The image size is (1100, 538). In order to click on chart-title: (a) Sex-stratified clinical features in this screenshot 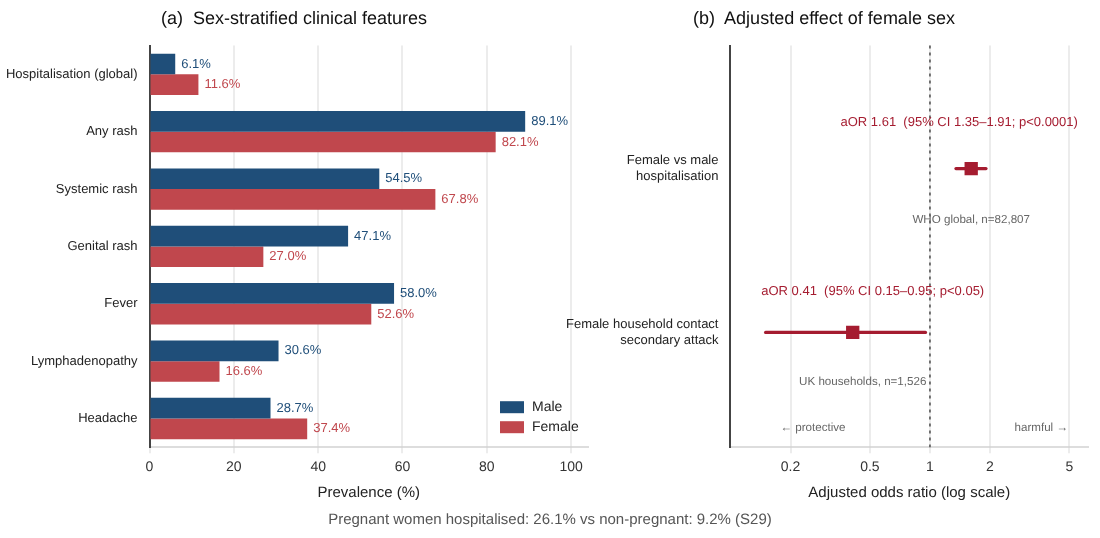, I will do `click(294, 17)`.